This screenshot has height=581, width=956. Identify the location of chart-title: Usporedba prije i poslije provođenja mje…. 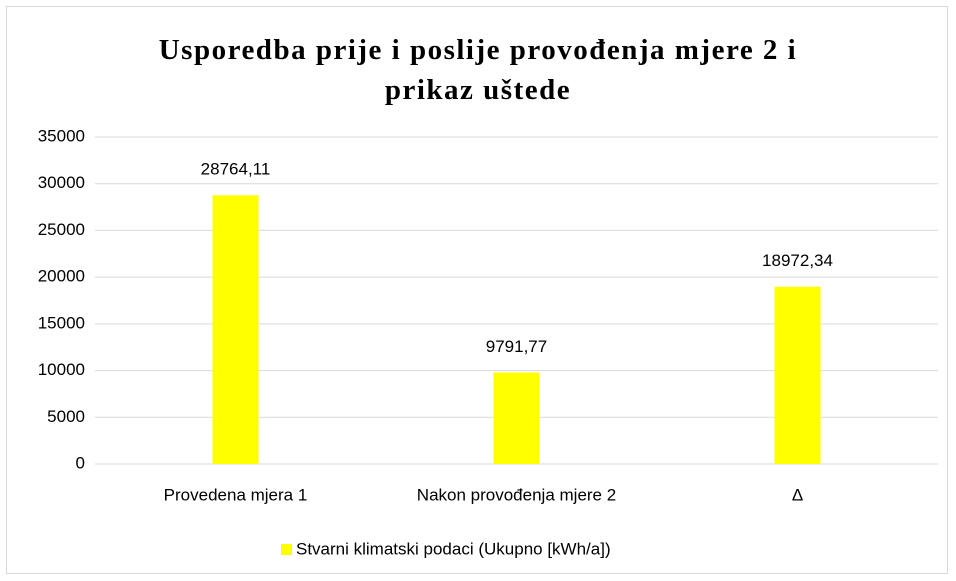
(478, 70).